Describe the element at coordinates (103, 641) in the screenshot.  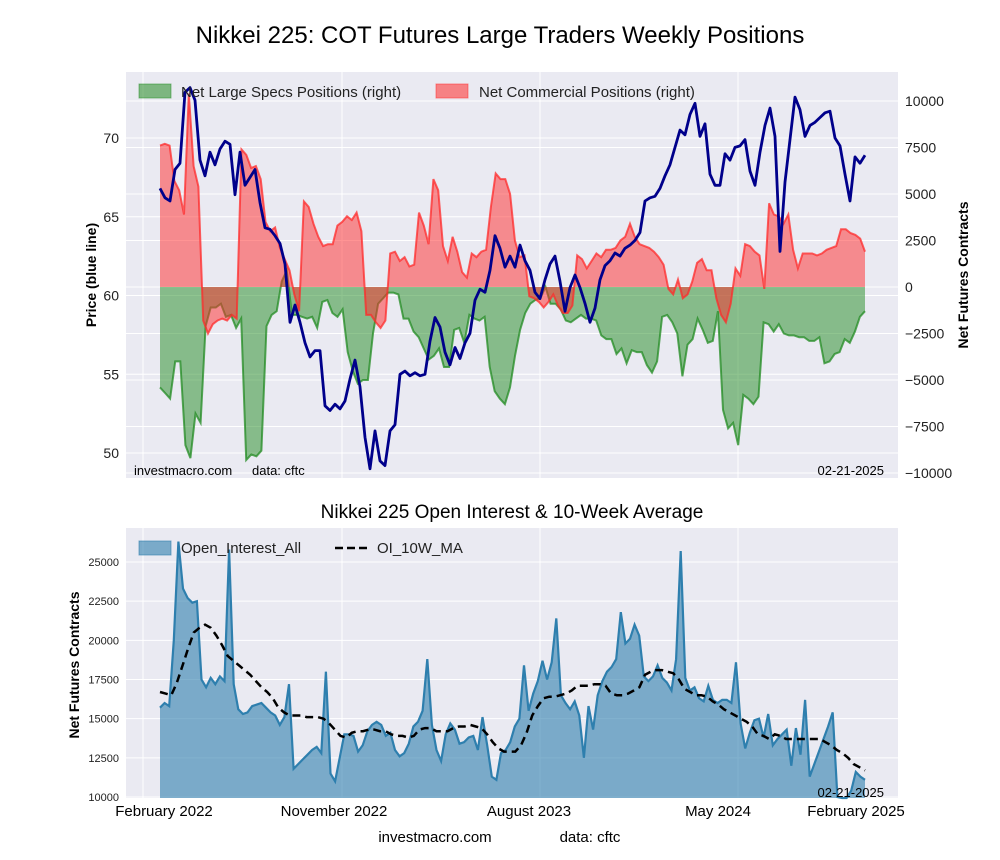
I see `bottom-tick-label: 20000` at that location.